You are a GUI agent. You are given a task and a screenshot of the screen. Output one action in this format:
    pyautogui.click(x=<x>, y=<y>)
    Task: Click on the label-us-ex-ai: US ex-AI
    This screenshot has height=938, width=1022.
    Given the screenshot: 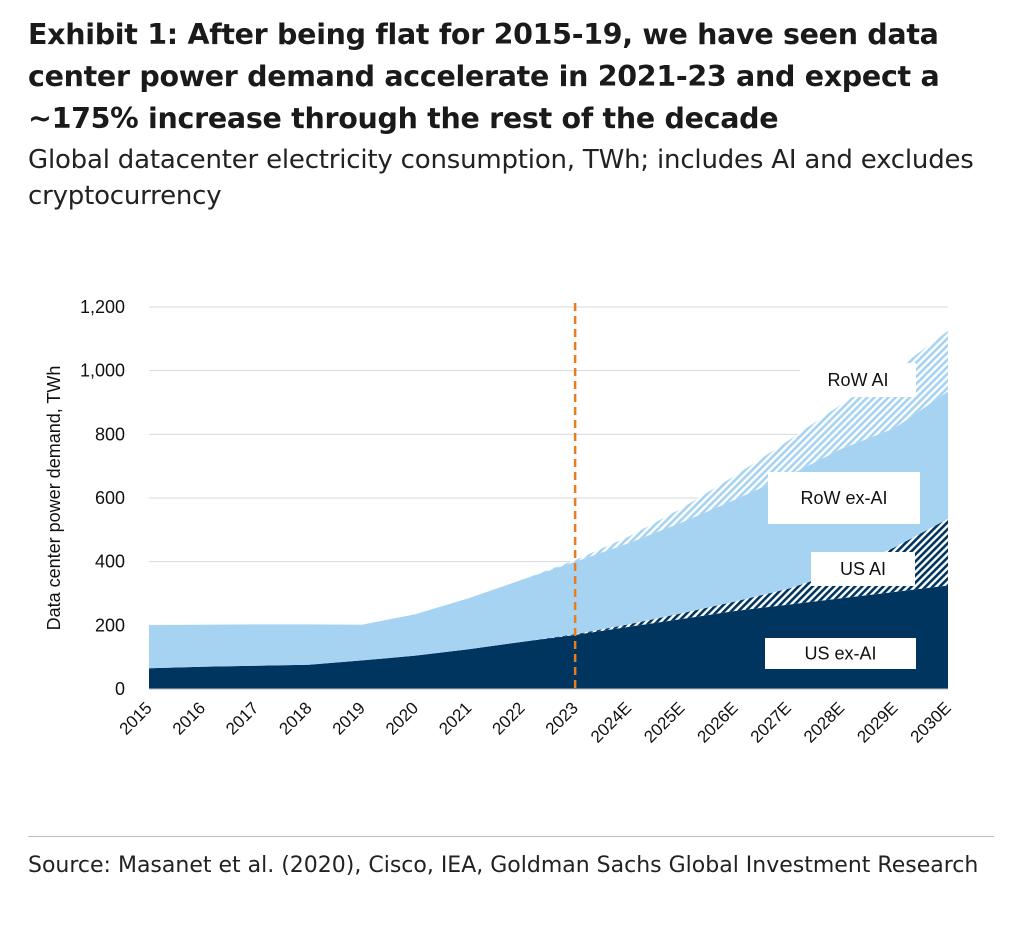 What is the action you would take?
    pyautogui.click(x=840, y=653)
    